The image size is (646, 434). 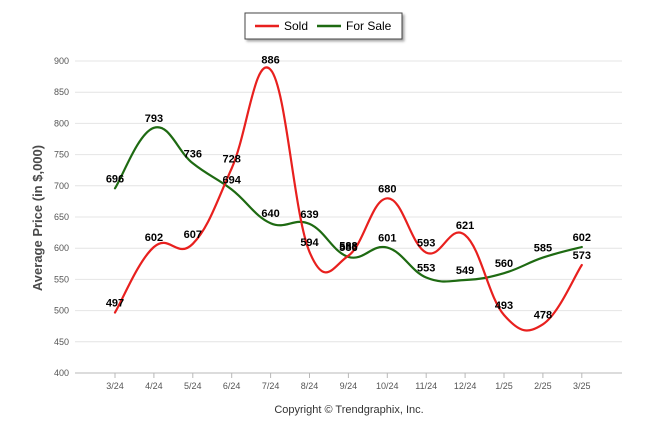 What do you see at coordinates (504, 306) in the screenshot?
I see `data-label-sold: 493` at bounding box center [504, 306].